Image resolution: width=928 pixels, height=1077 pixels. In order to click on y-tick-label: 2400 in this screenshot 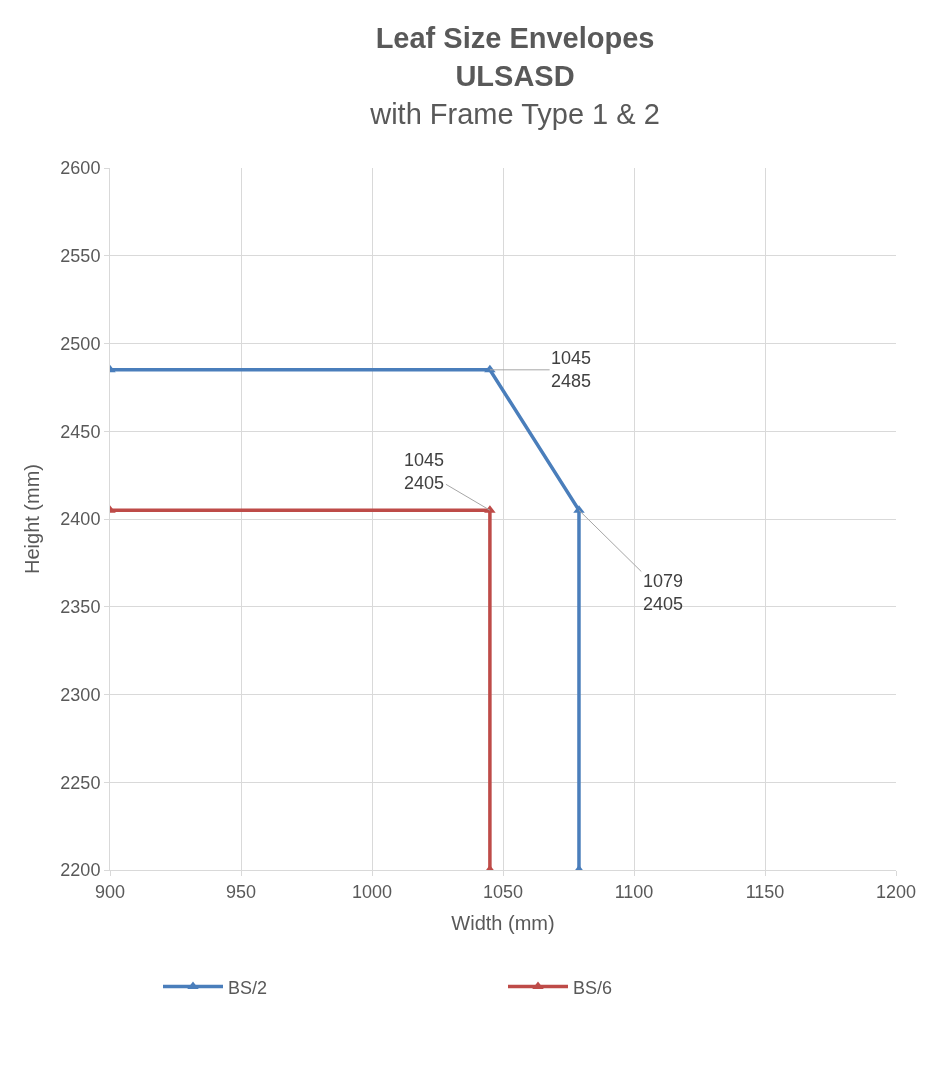, I will do `click(80, 519)`.